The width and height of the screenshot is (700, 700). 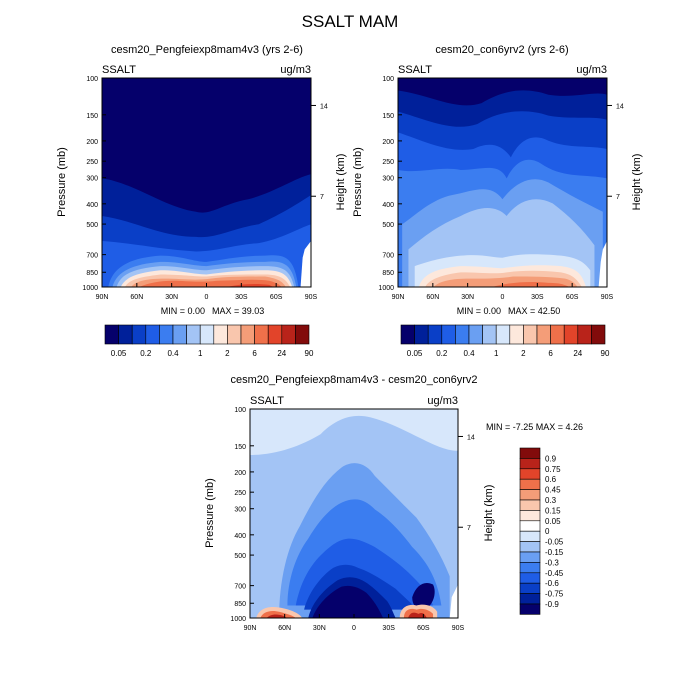 I want to click on y-tick-label: 100, so click(x=92, y=79).